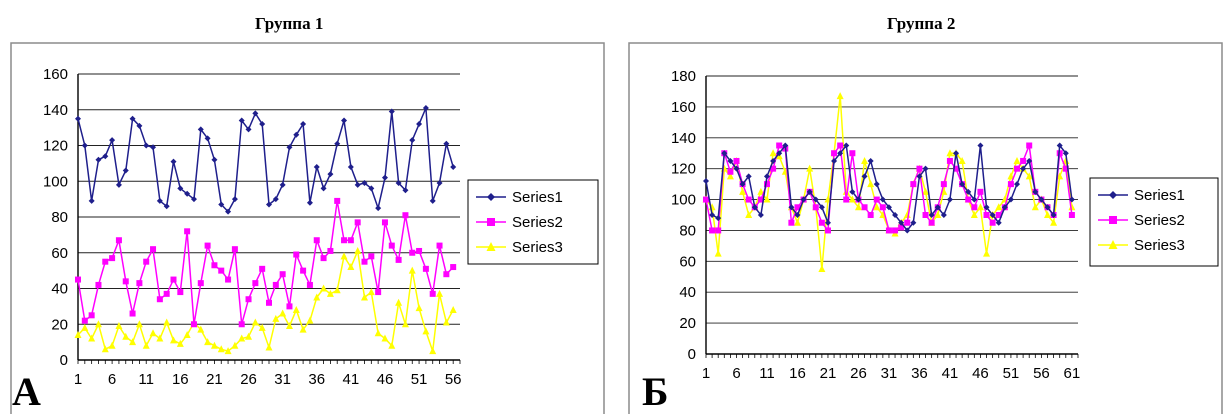 The image size is (1223, 414). What do you see at coordinates (683, 76) in the screenshot?
I see `y-tick-label: 180` at bounding box center [683, 76].